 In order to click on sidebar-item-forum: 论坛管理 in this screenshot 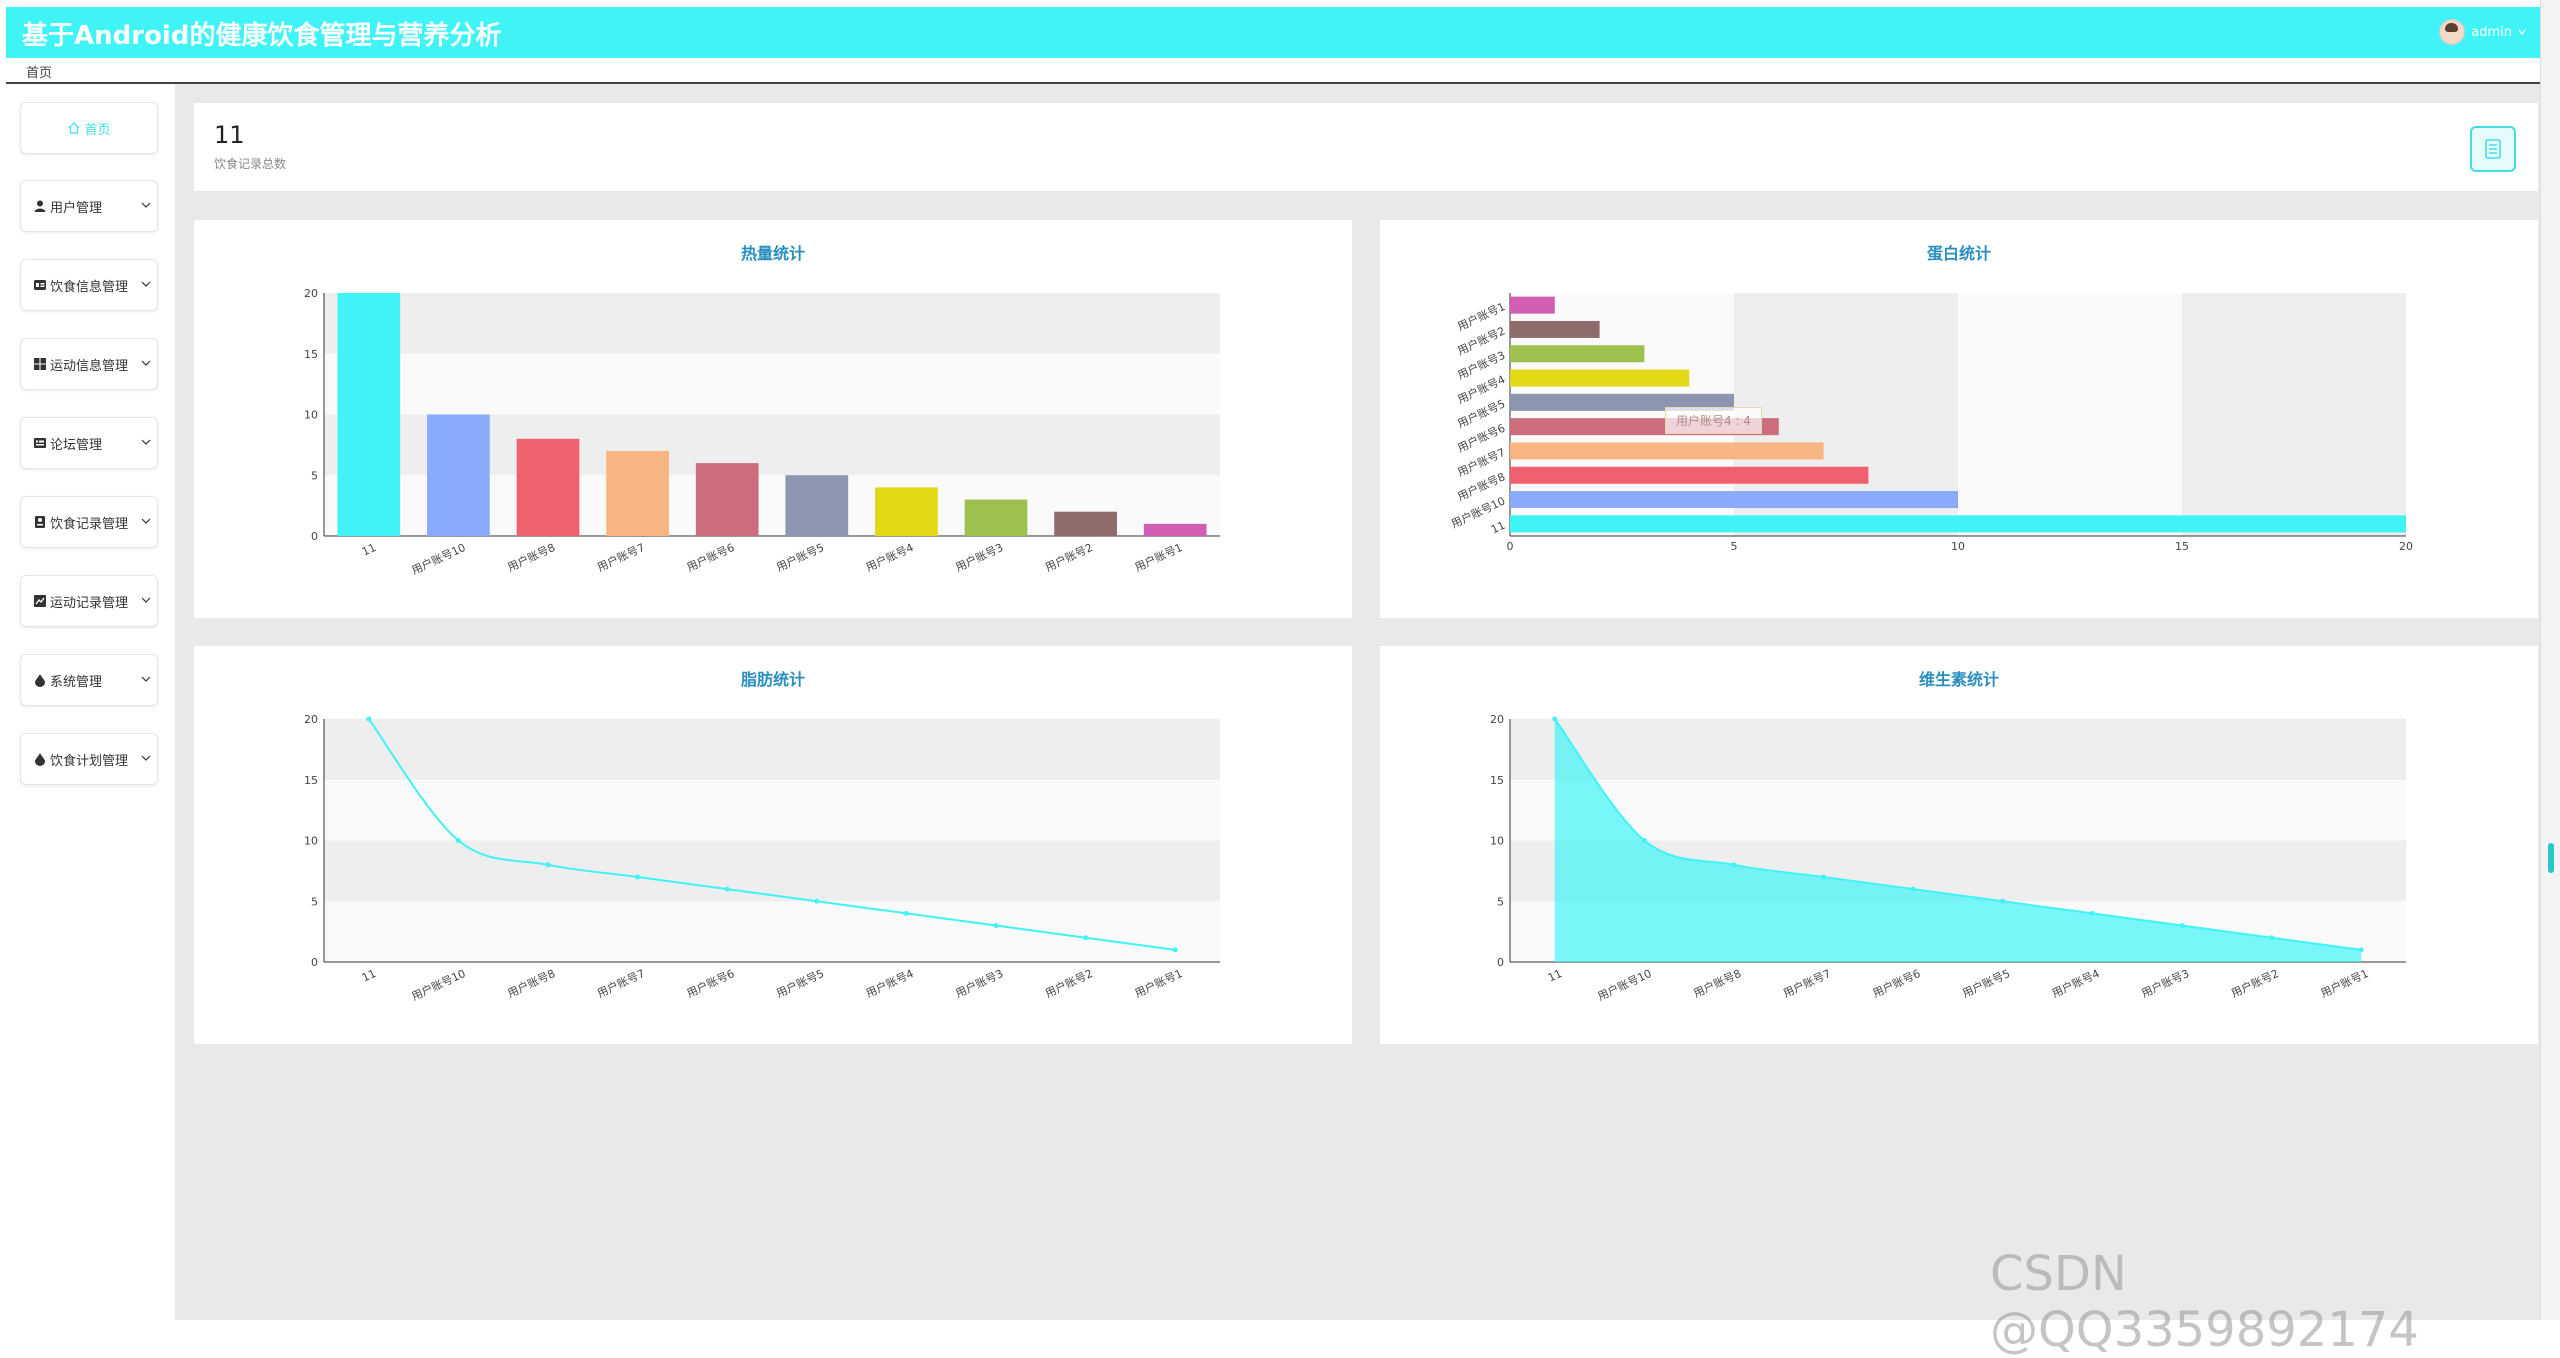, I will do `click(89, 443)`.